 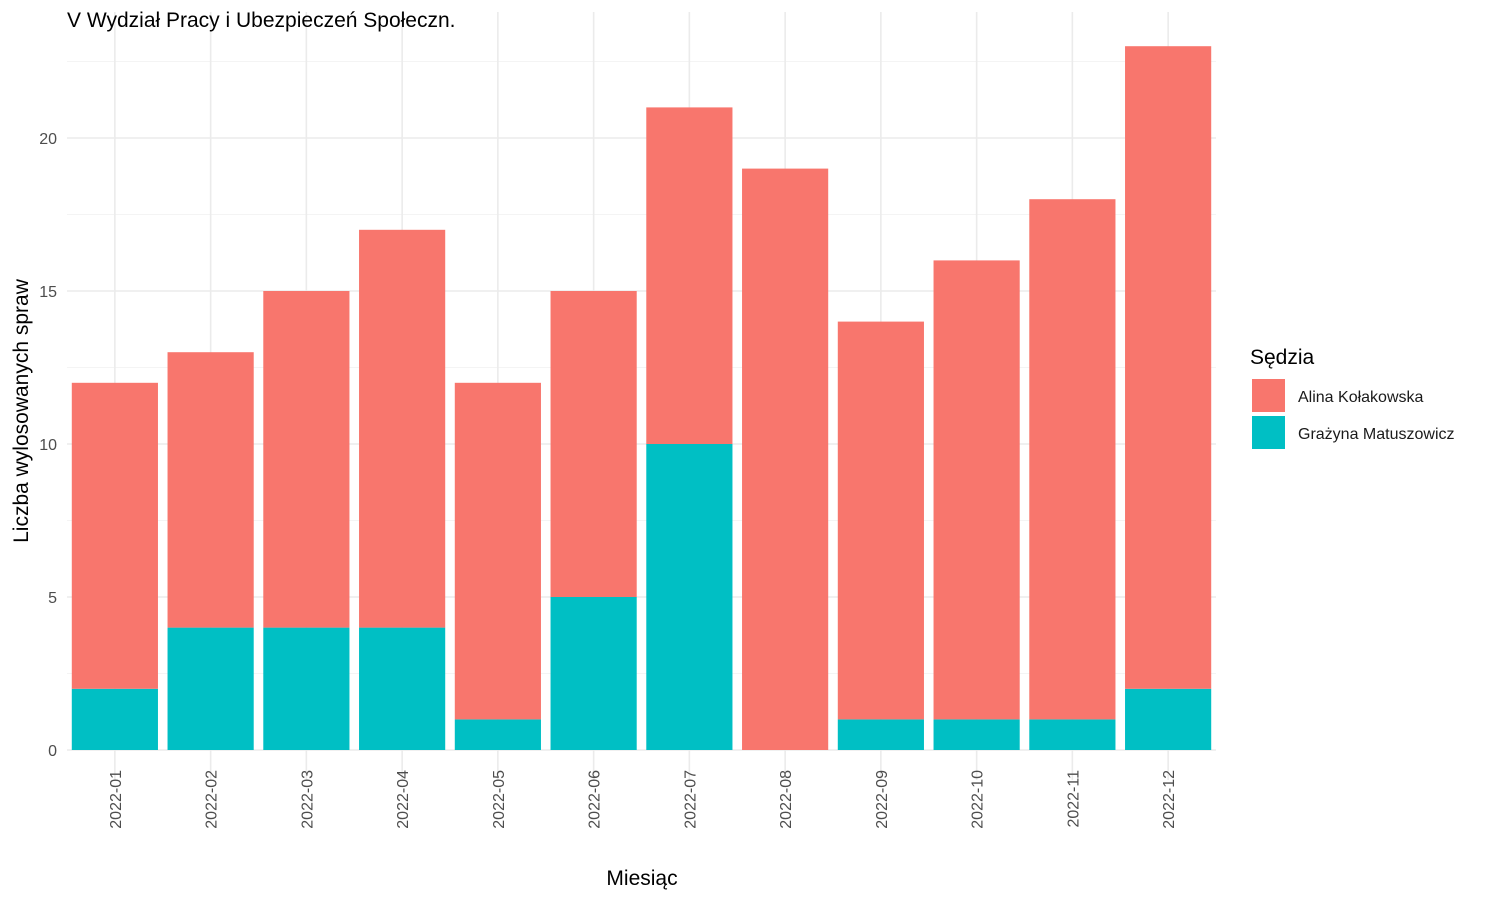 What do you see at coordinates (1268, 395) in the screenshot?
I see `legend-swatch-alina` at bounding box center [1268, 395].